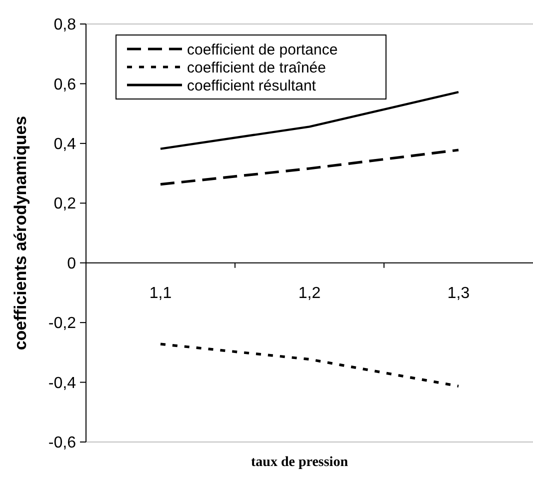  What do you see at coordinates (65, 145) in the screenshot?
I see `y-tick-label: 0,4` at bounding box center [65, 145].